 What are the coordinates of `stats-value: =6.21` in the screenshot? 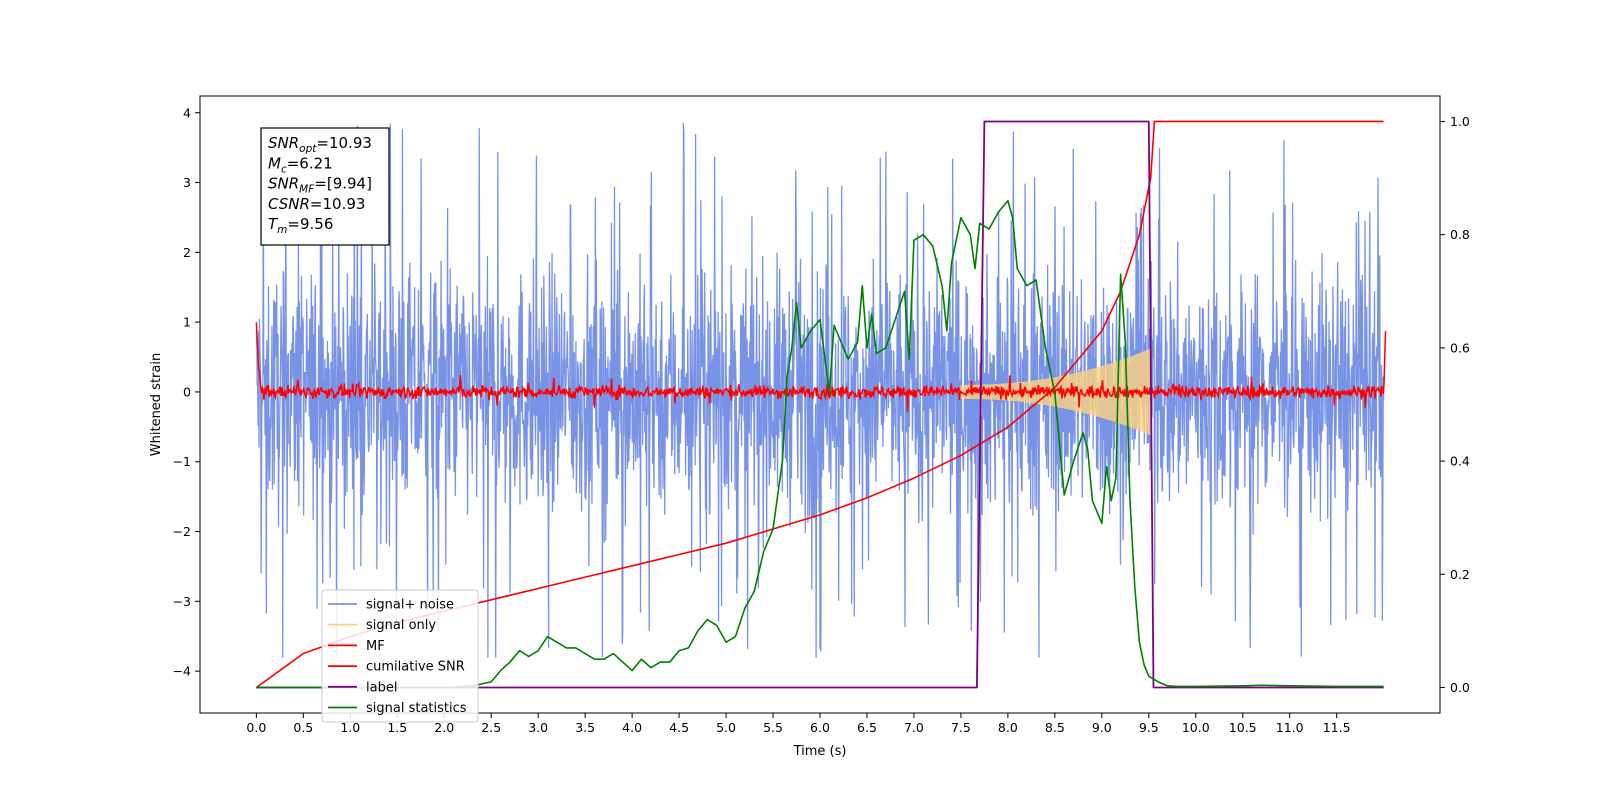 It's located at (310, 163).